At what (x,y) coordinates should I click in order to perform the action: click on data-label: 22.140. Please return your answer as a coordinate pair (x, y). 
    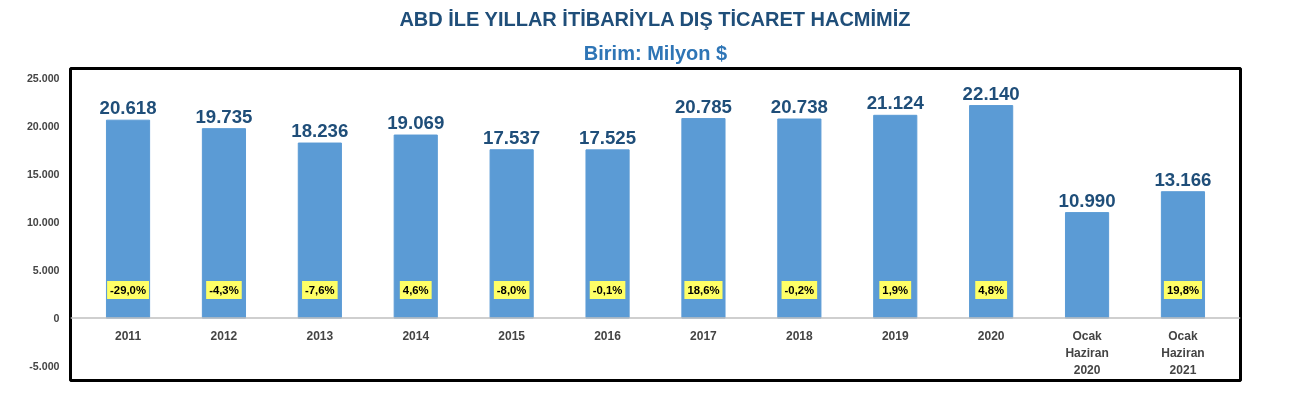
    Looking at the image, I should click on (991, 93).